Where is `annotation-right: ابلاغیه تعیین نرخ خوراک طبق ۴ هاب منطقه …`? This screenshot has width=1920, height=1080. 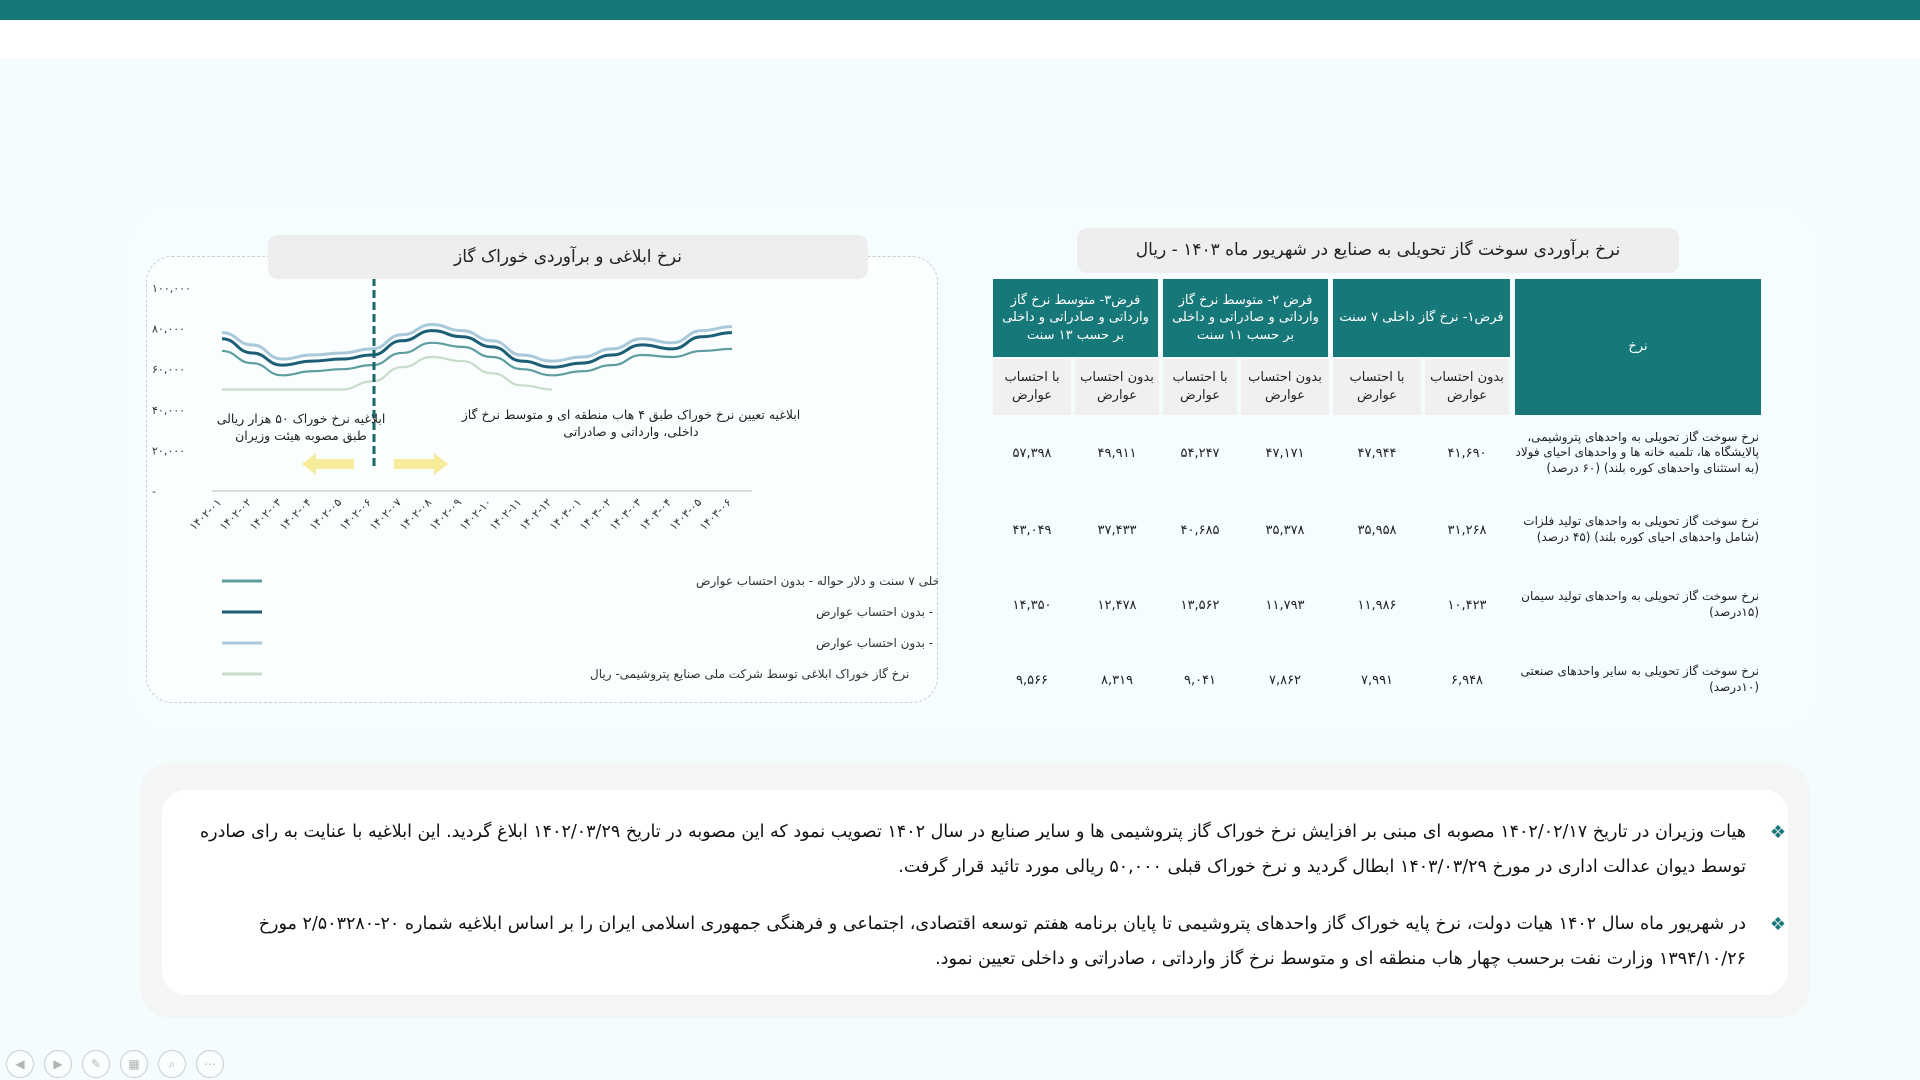 annotation-right: ابلاغیه تعیین نرخ خوراک طبق ۴ هاب منطقه … is located at coordinates (631, 423).